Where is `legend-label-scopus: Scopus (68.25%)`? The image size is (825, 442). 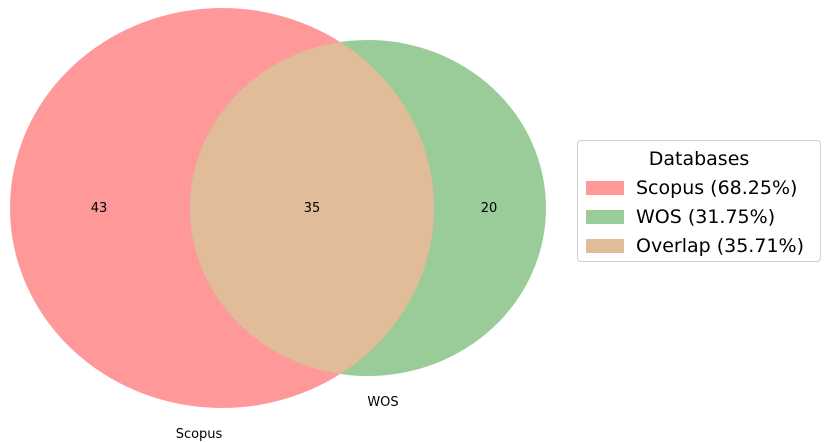 legend-label-scopus: Scopus (68.25%) is located at coordinates (717, 187).